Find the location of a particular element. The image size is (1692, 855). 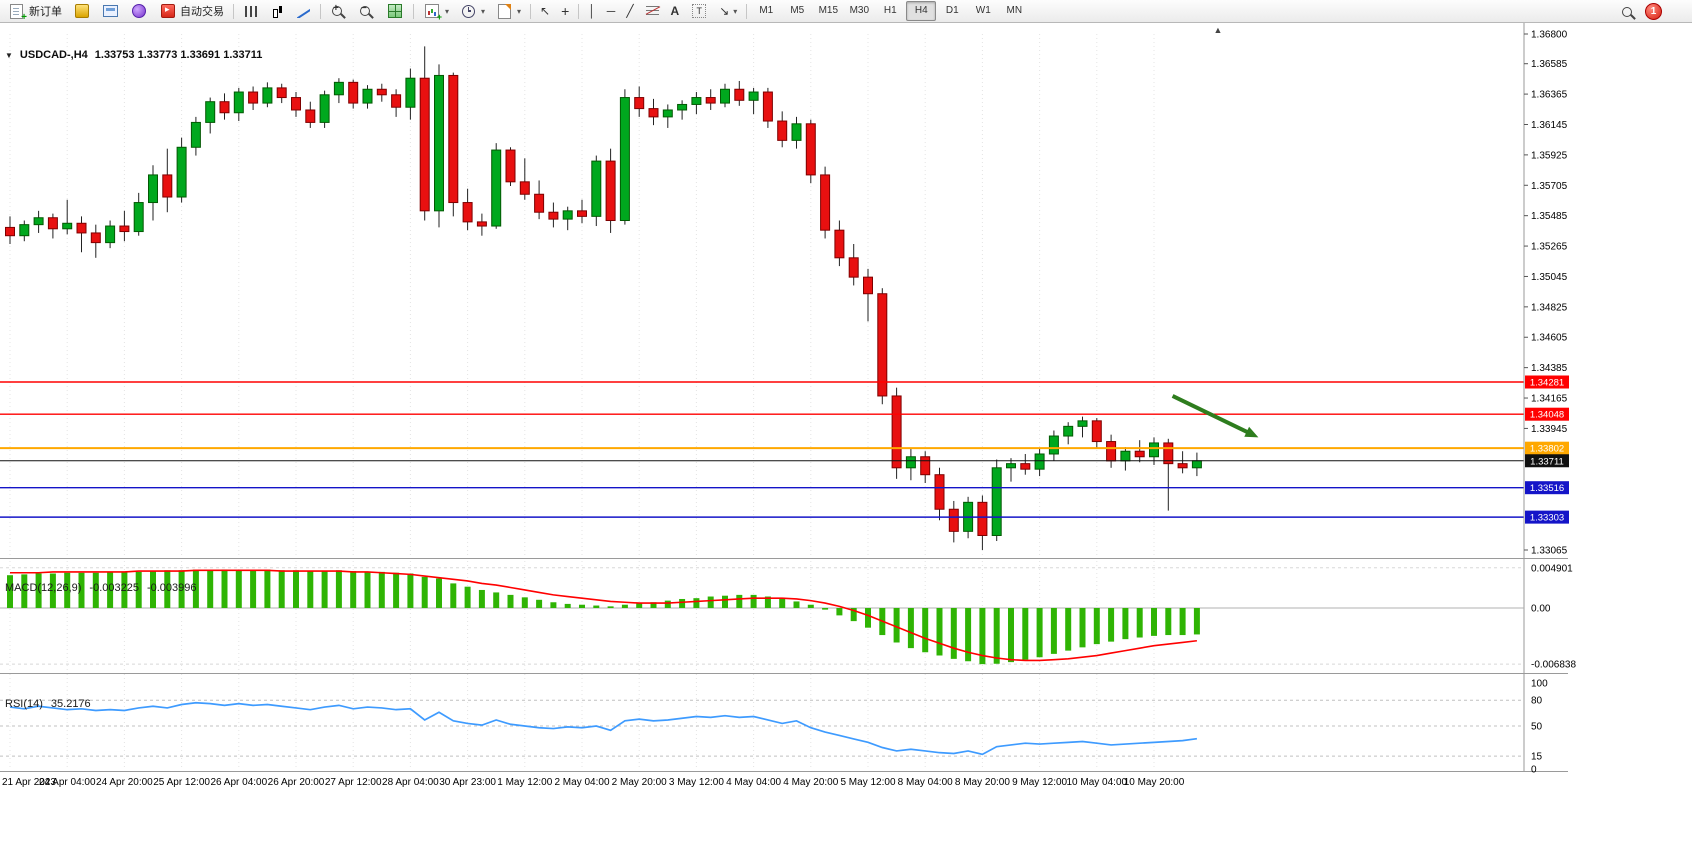

indicators-button: ▾ is located at coordinates (436, 11).